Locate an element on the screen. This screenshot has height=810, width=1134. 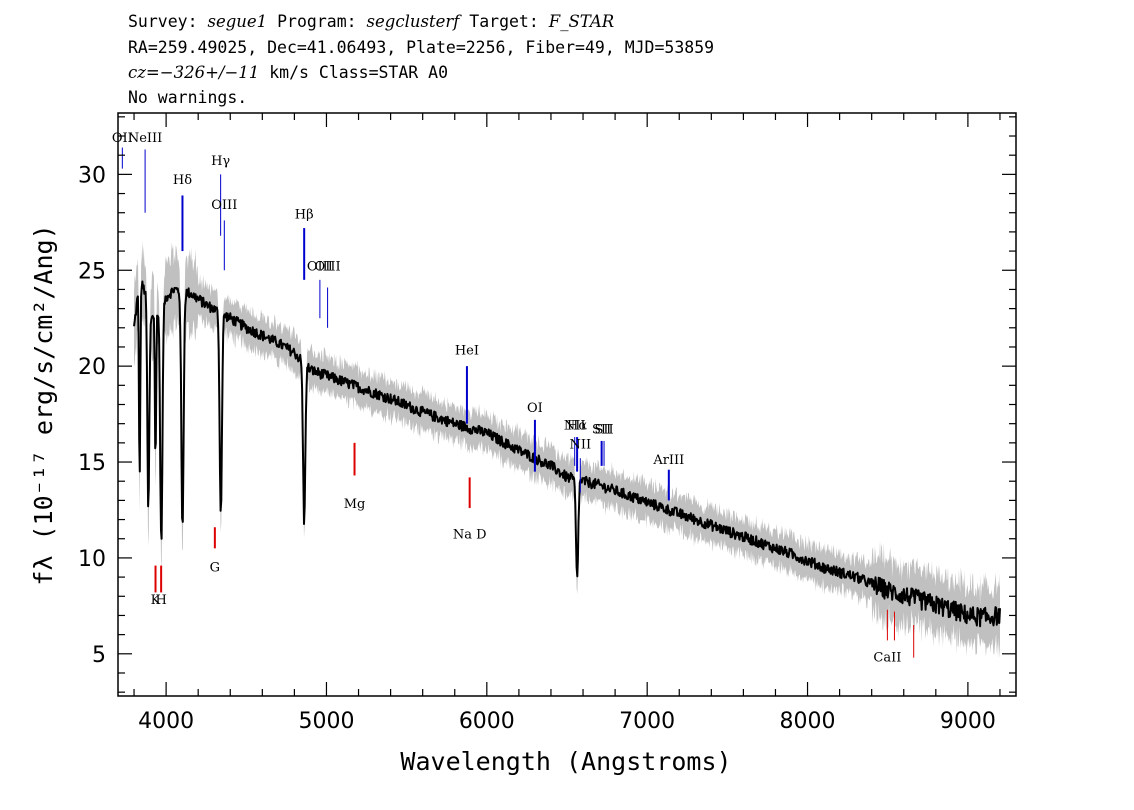
x-tick-label: 9000 is located at coordinates (968, 721).